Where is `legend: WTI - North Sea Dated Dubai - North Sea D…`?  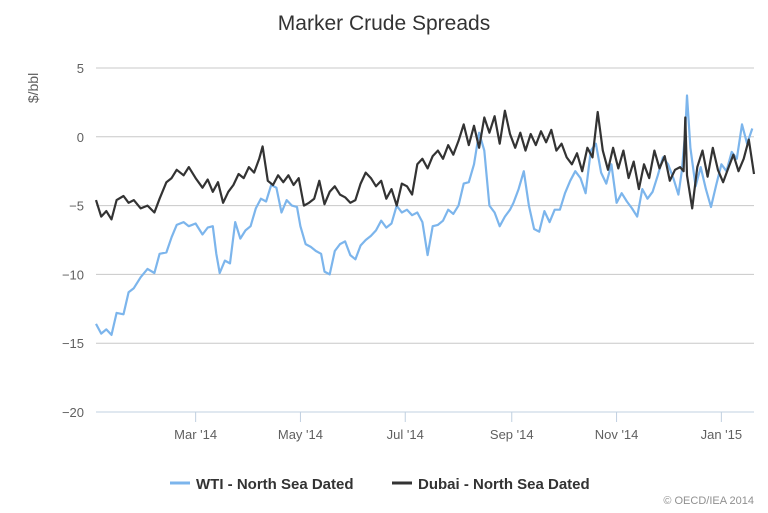
legend: WTI - North Sea Dated Dubai - North Sea D… is located at coordinates (380, 484).